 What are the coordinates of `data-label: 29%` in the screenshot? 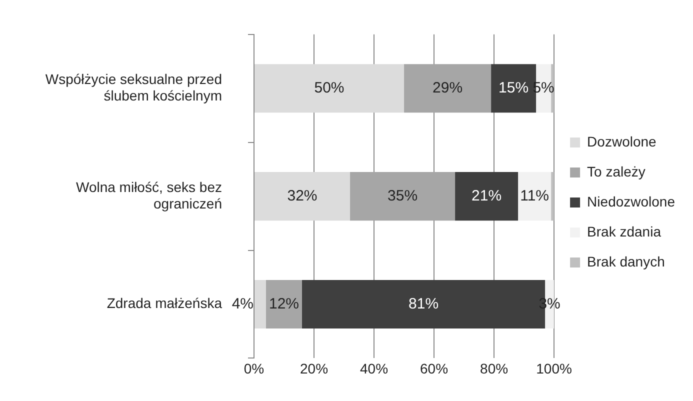 It's located at (447, 88).